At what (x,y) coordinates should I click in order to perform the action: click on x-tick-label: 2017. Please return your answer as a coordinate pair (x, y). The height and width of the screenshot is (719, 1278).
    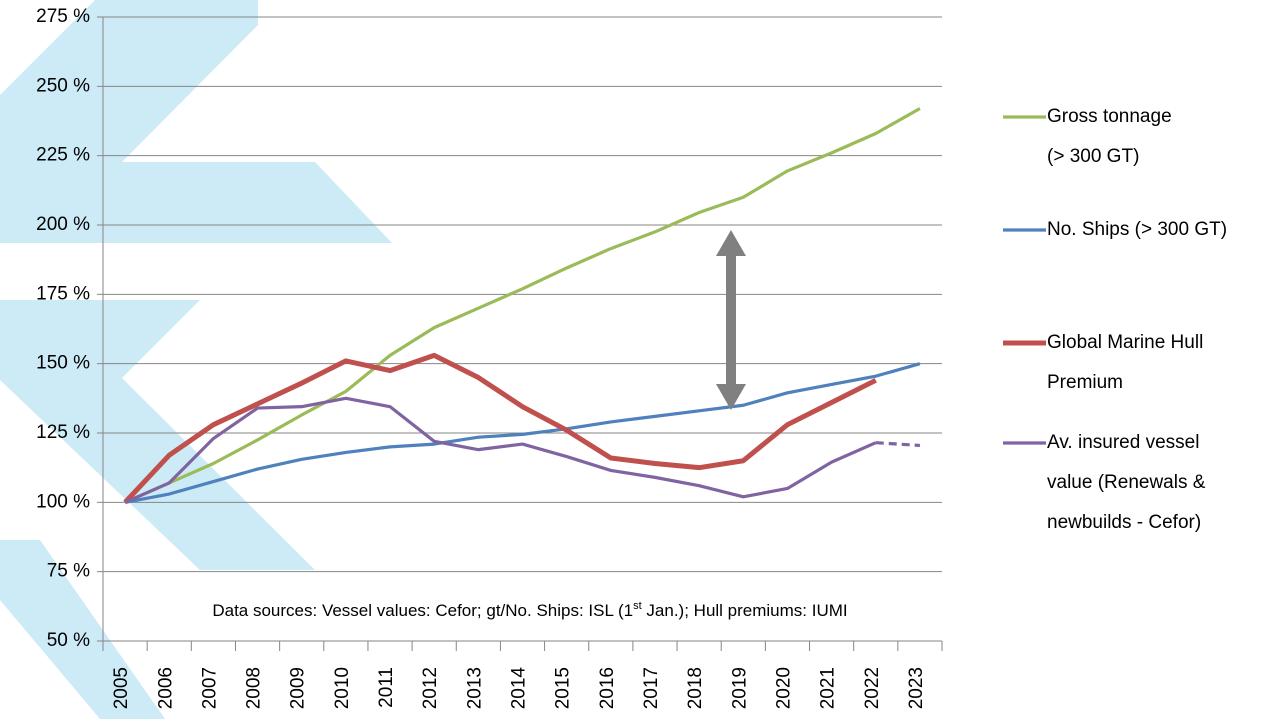
    Looking at the image, I should click on (651, 688).